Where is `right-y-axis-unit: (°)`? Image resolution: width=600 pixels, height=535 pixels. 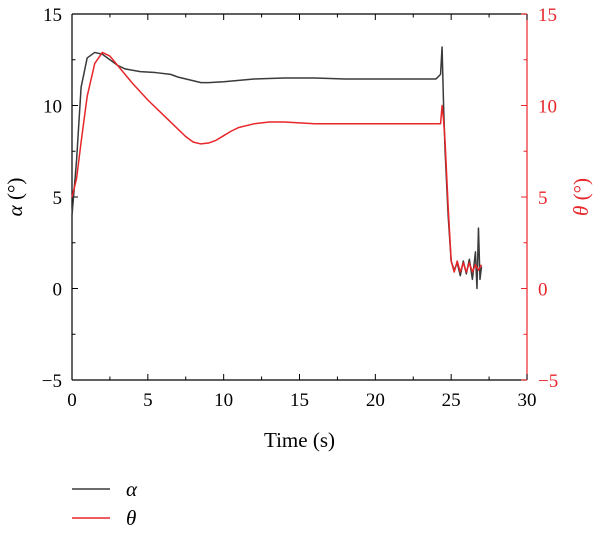 right-y-axis-unit: (°) is located at coordinates (581, 192).